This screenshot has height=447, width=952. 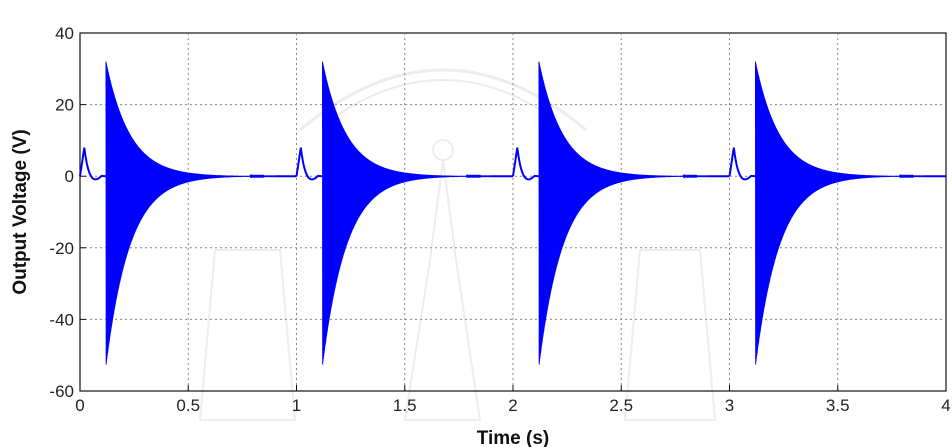 What do you see at coordinates (61, 319) in the screenshot?
I see `y-tick-label: -40` at bounding box center [61, 319].